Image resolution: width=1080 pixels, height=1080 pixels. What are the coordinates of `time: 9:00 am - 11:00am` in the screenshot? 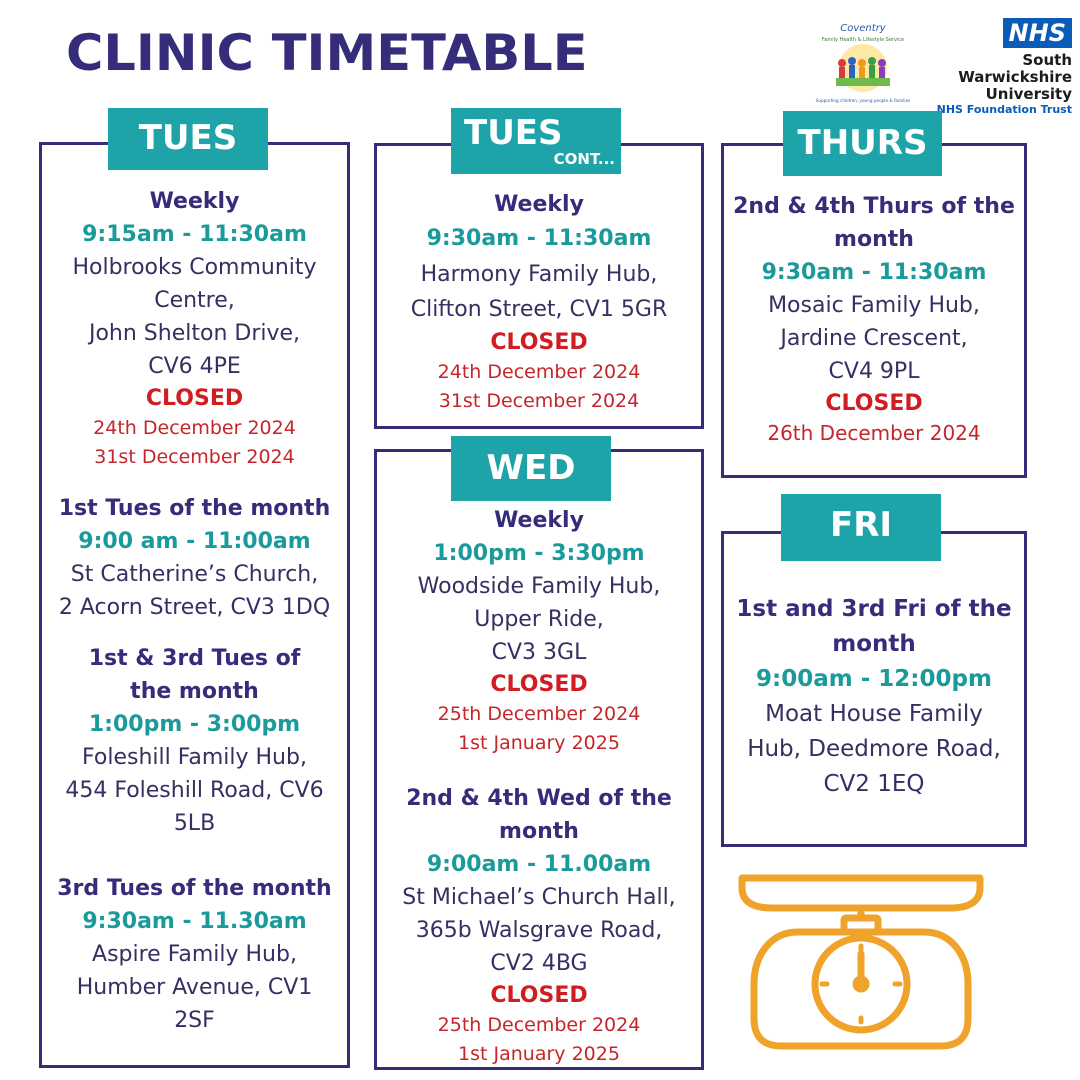 It's located at (194, 541).